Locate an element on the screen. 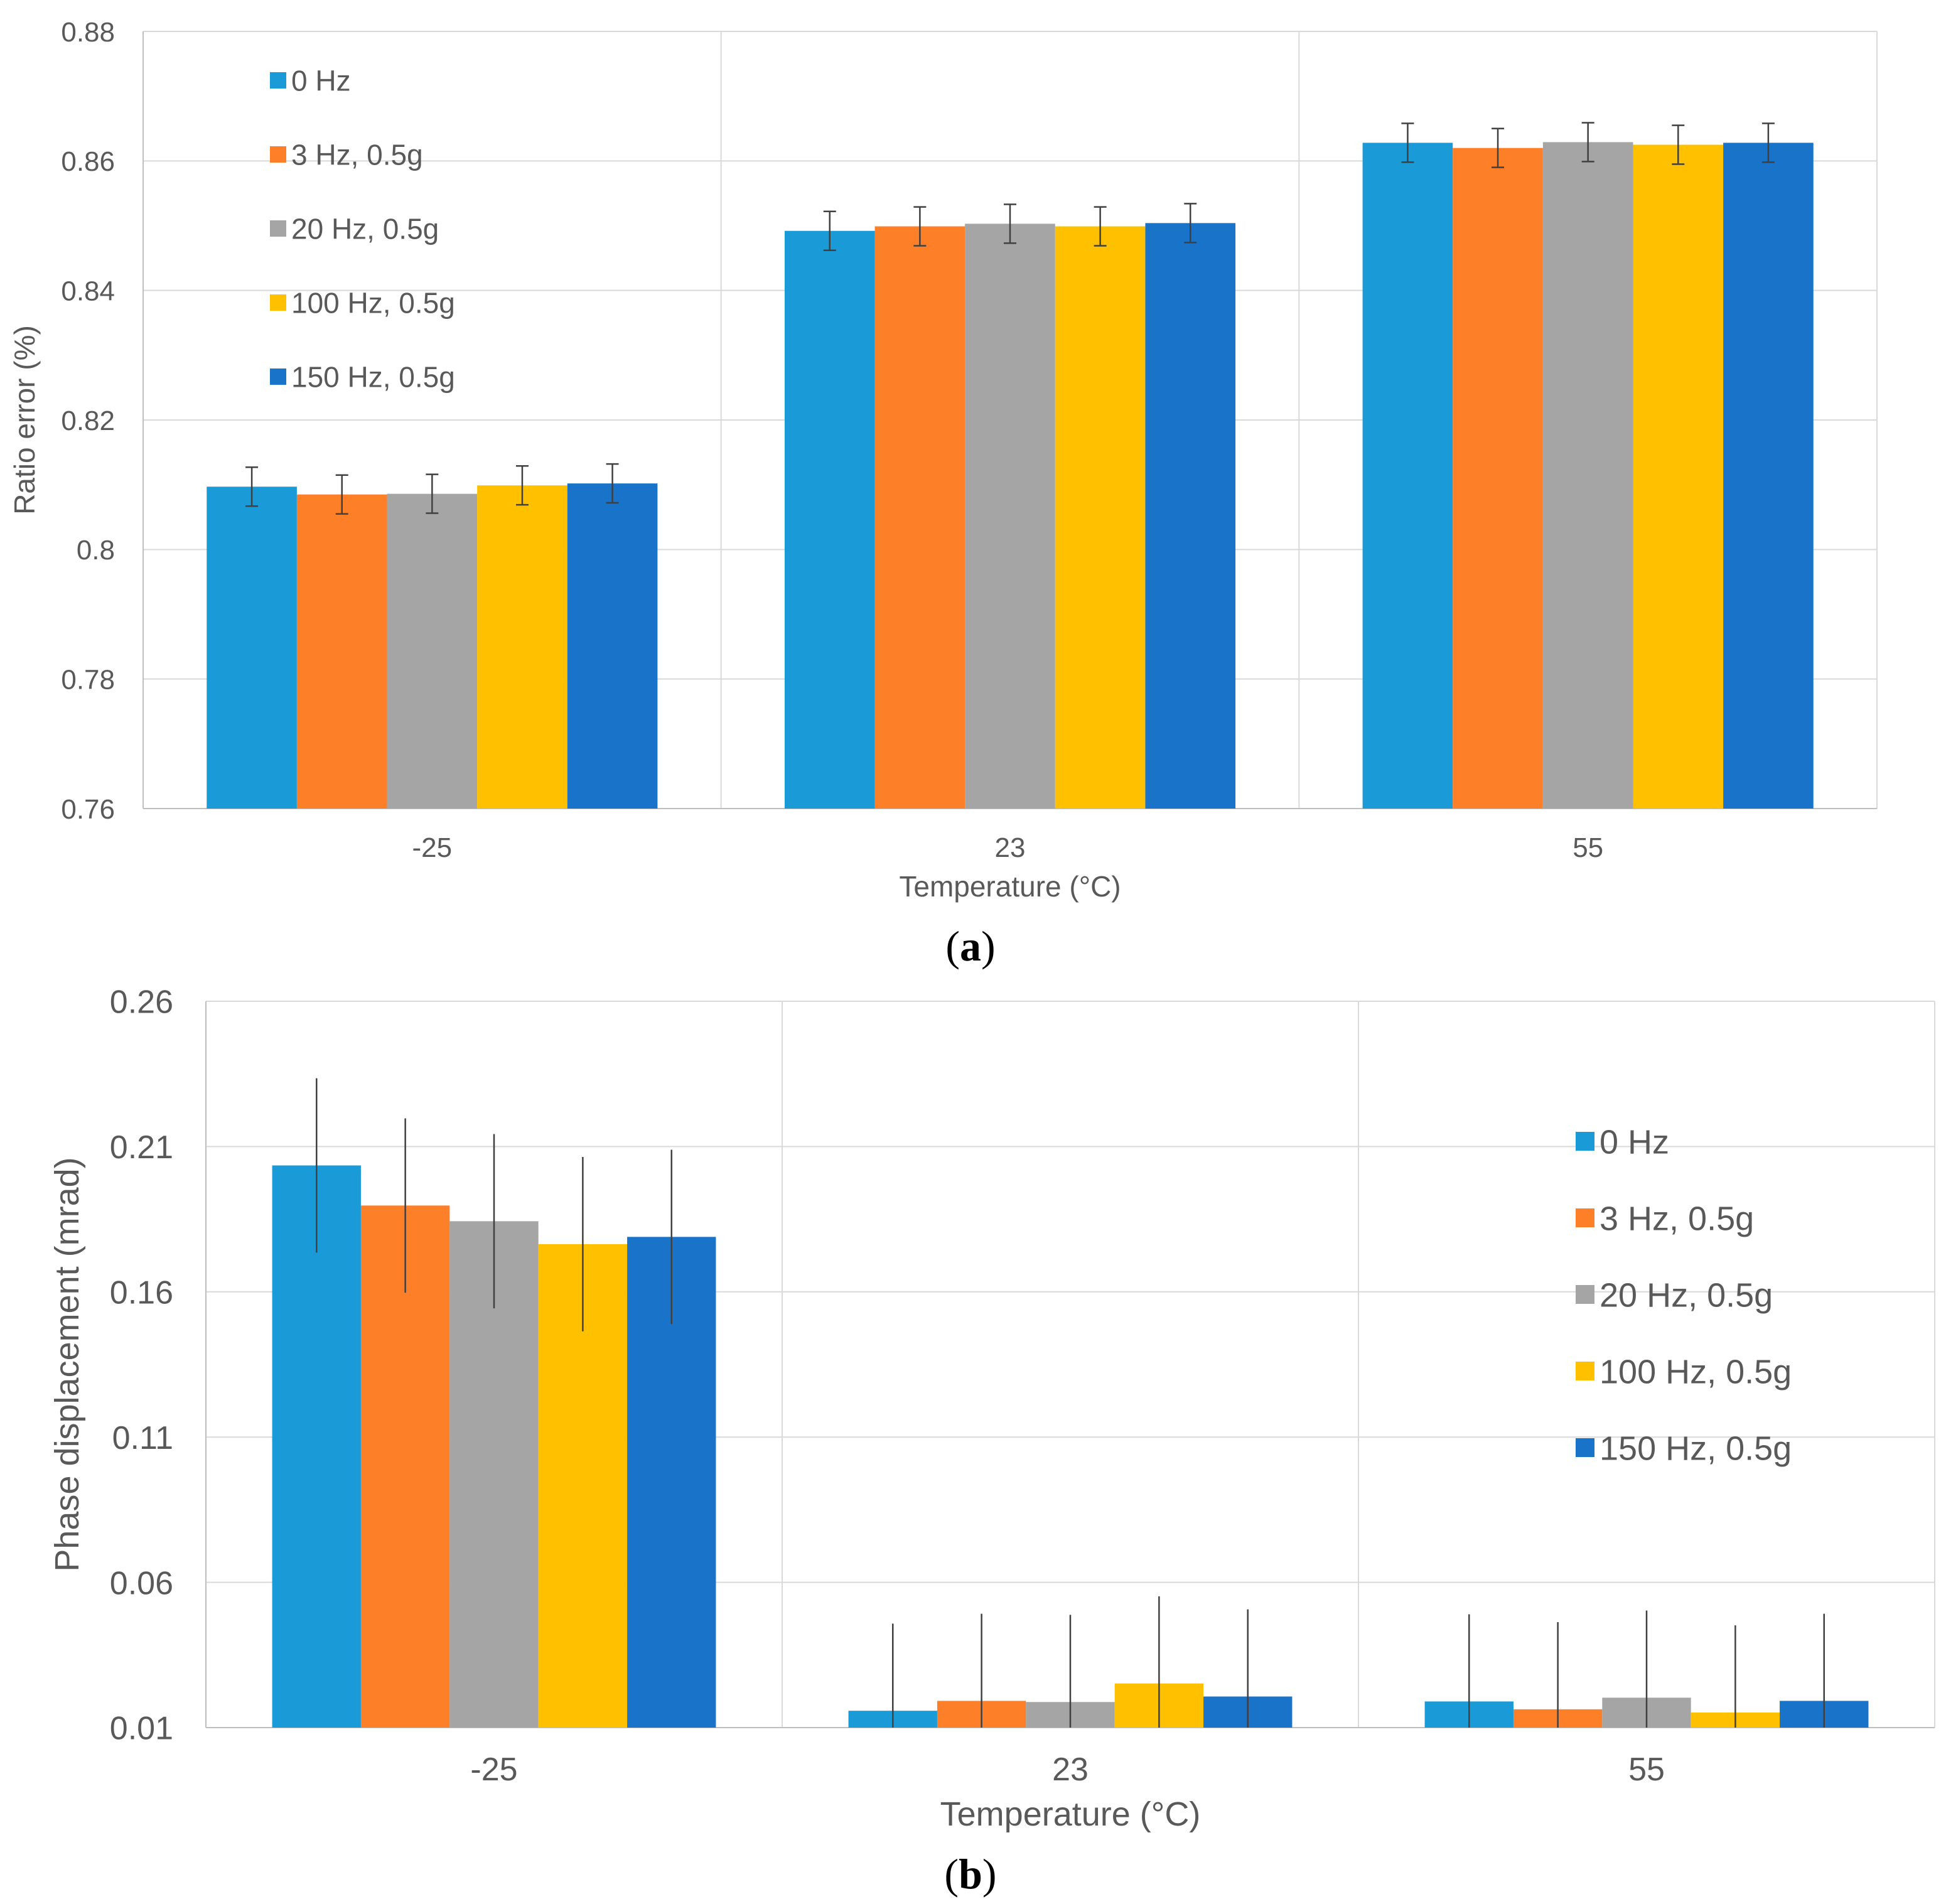 This screenshot has height=1904, width=1941. y-tick-label: 0.82 is located at coordinates (88, 421).